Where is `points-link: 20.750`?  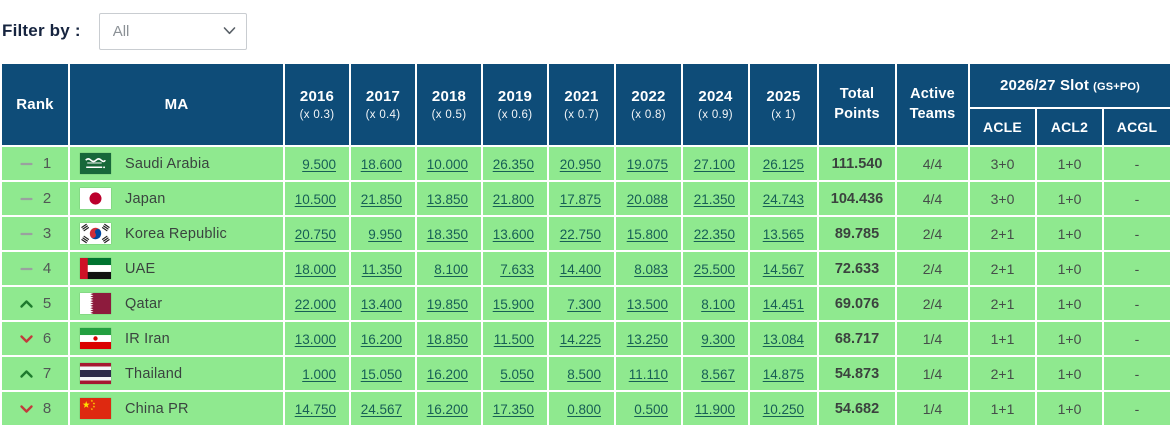
points-link: 20.750 is located at coordinates (315, 234).